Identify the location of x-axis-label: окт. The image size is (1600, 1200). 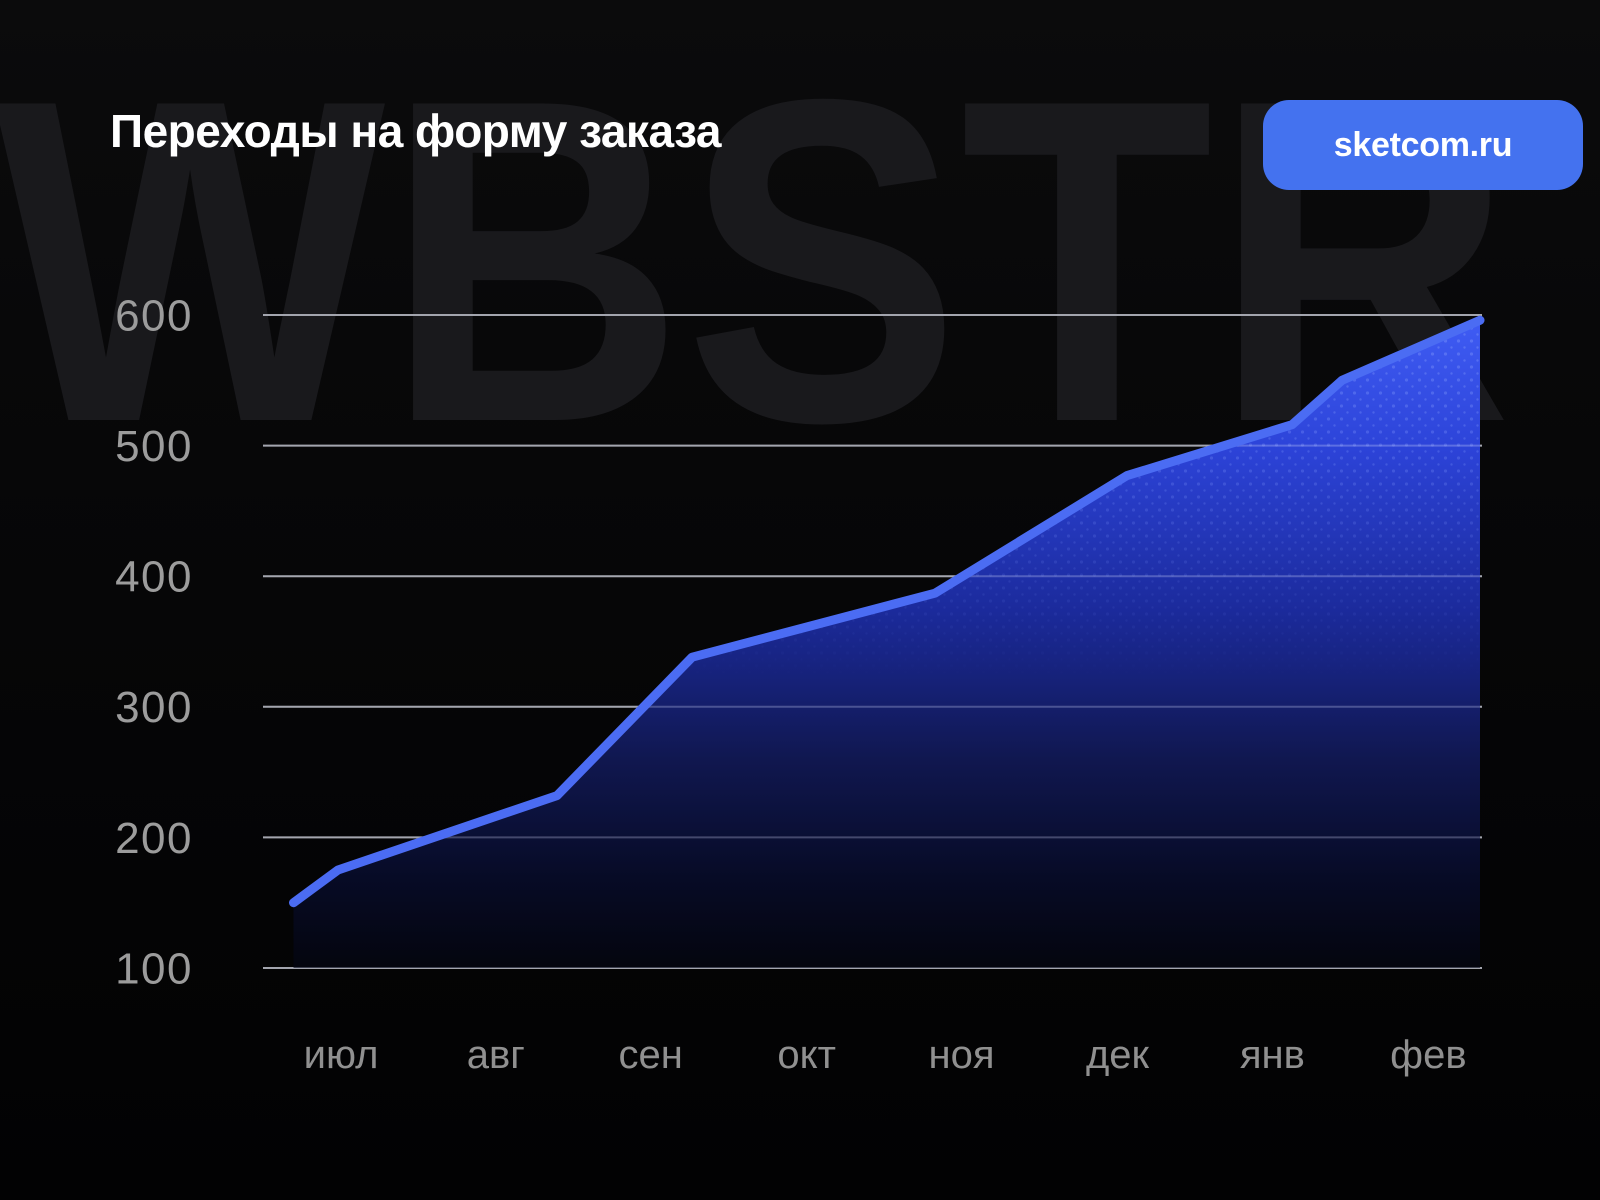
(806, 1055).